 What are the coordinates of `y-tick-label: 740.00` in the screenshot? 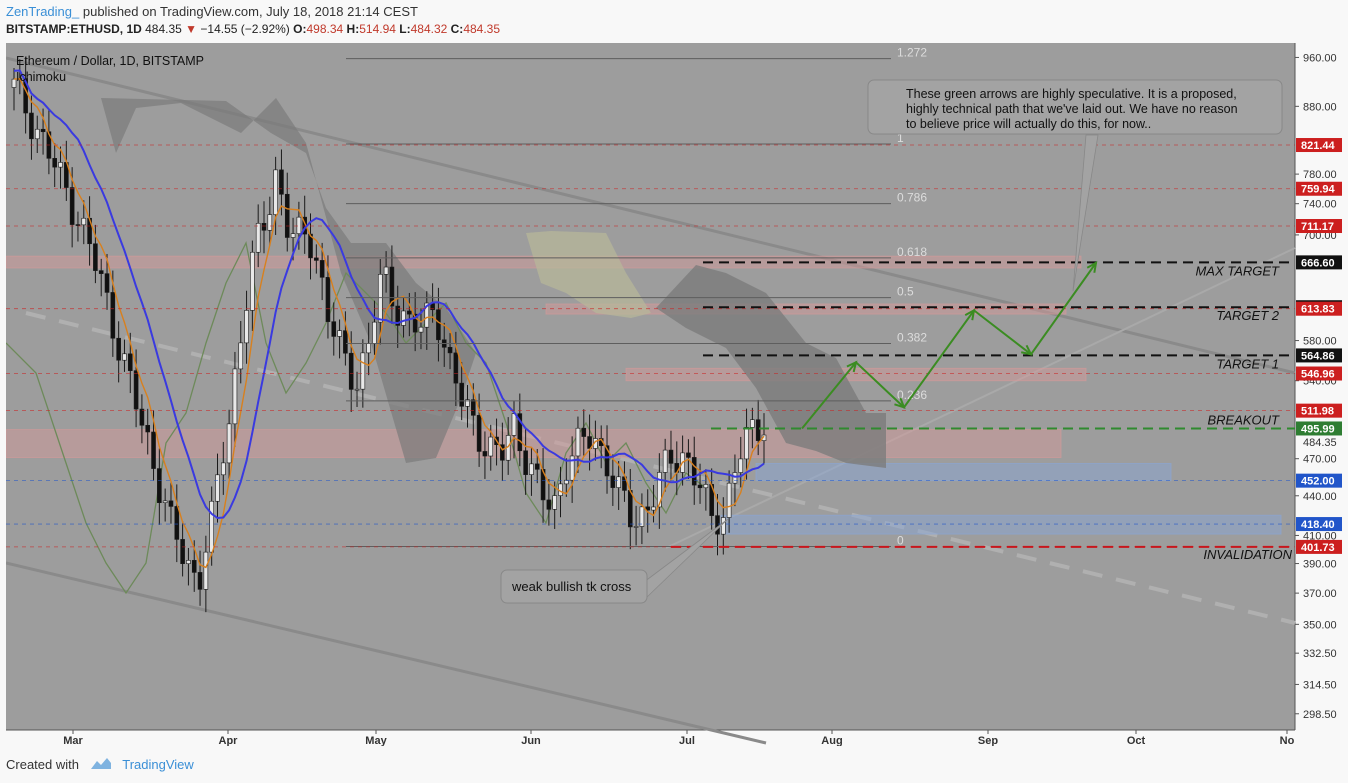 It's located at (1320, 205).